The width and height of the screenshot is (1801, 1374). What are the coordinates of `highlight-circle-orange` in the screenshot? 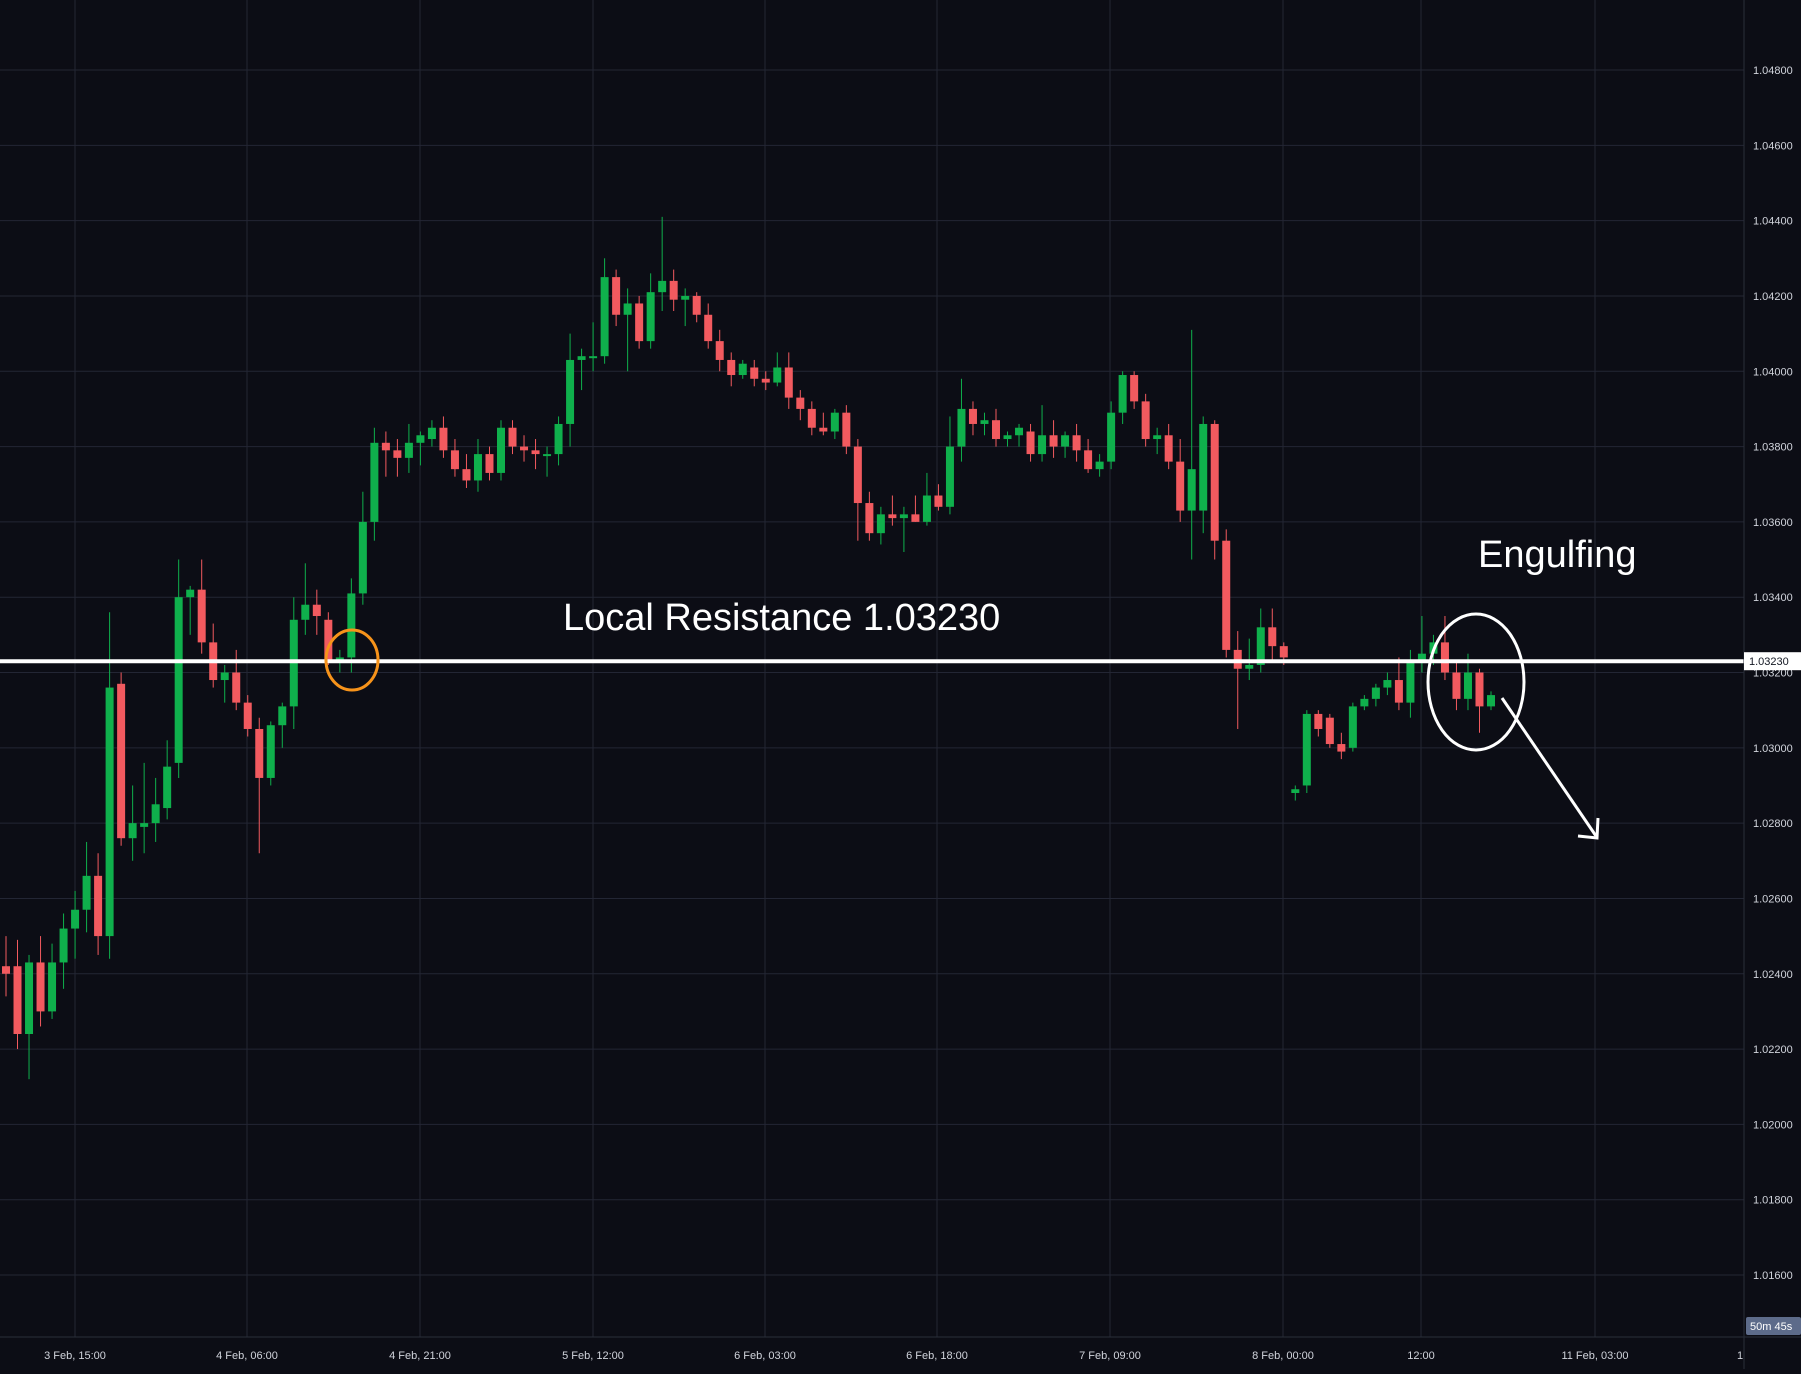 It's located at (352, 660).